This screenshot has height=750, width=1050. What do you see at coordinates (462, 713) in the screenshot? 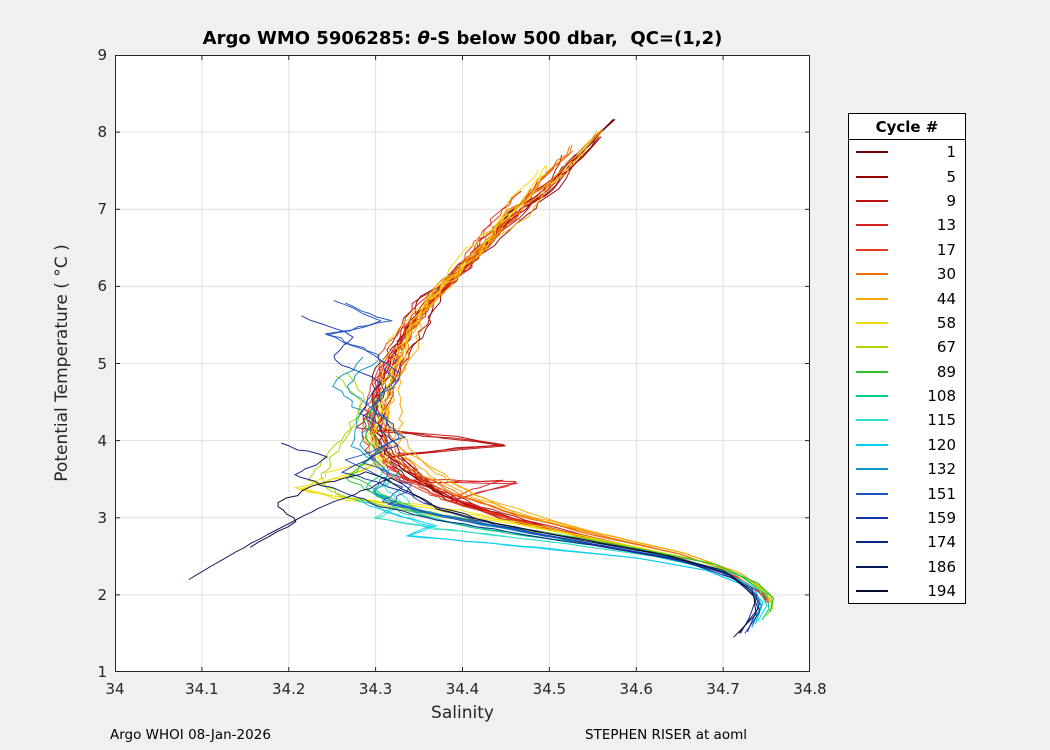
I see `x-axis-label: Salinity` at bounding box center [462, 713].